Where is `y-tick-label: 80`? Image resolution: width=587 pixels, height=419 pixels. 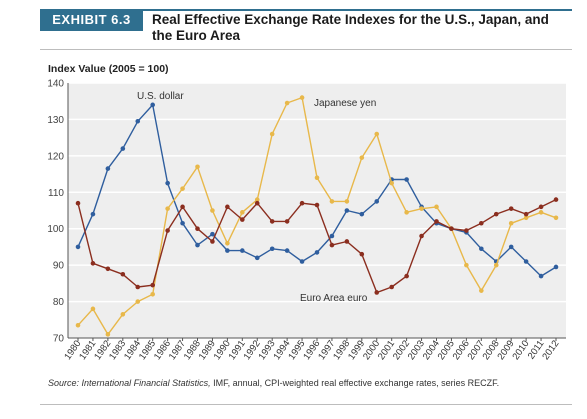
y-tick-label: 80 is located at coordinates (59, 302).